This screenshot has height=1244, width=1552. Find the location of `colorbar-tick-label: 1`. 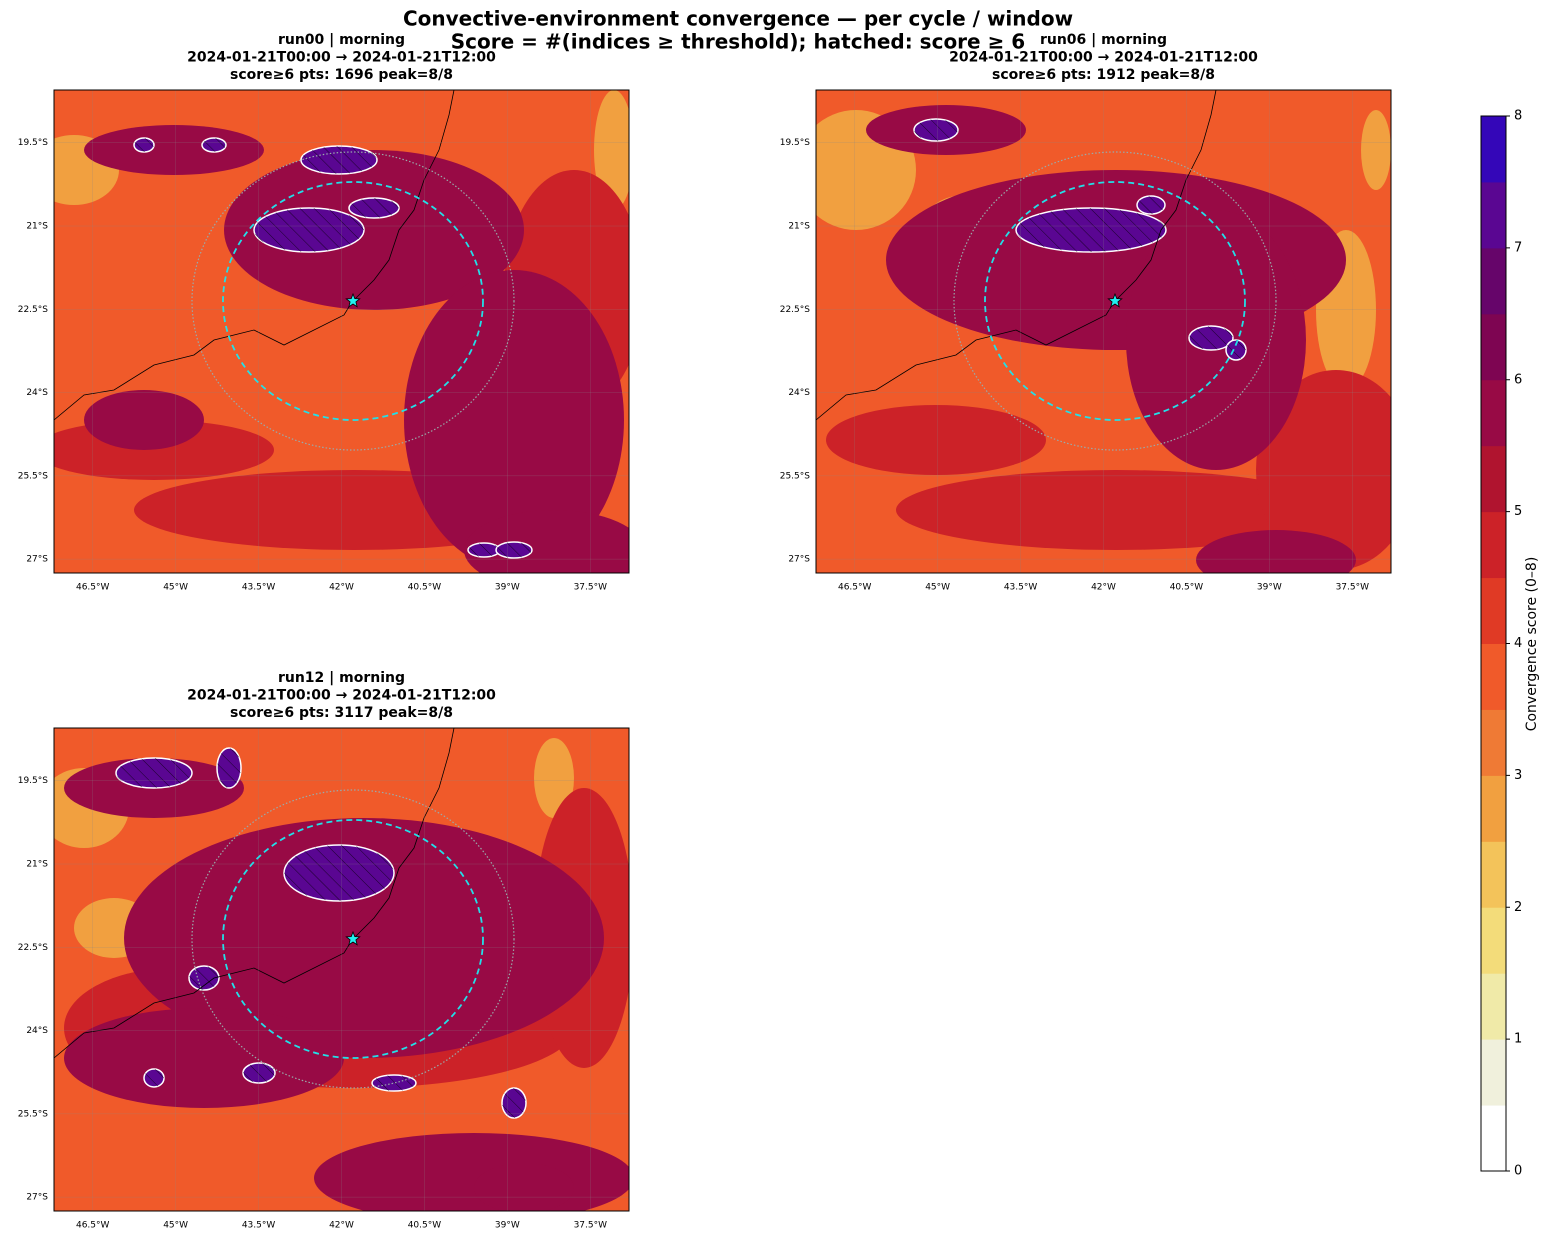

colorbar-tick-label: 1 is located at coordinates (1518, 1039).